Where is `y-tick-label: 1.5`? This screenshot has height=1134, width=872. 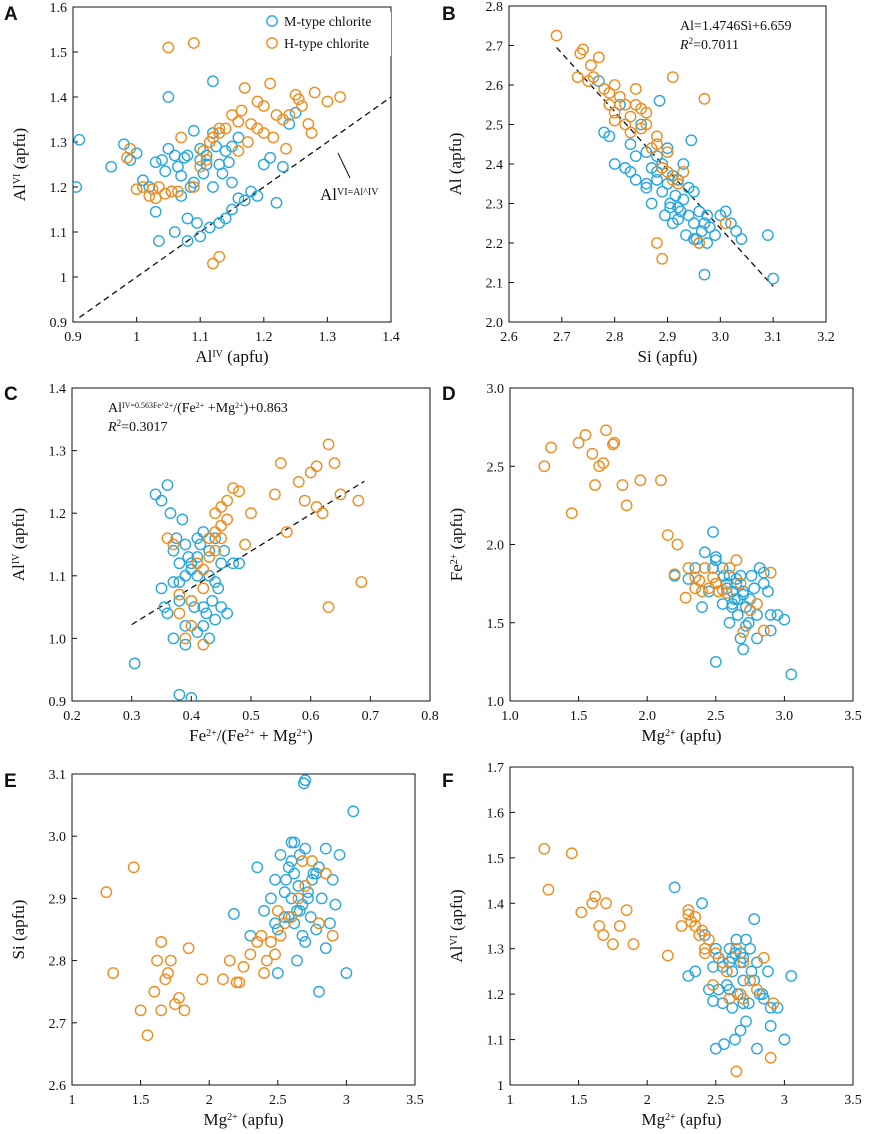
y-tick-label: 1.5 is located at coordinates (59, 53).